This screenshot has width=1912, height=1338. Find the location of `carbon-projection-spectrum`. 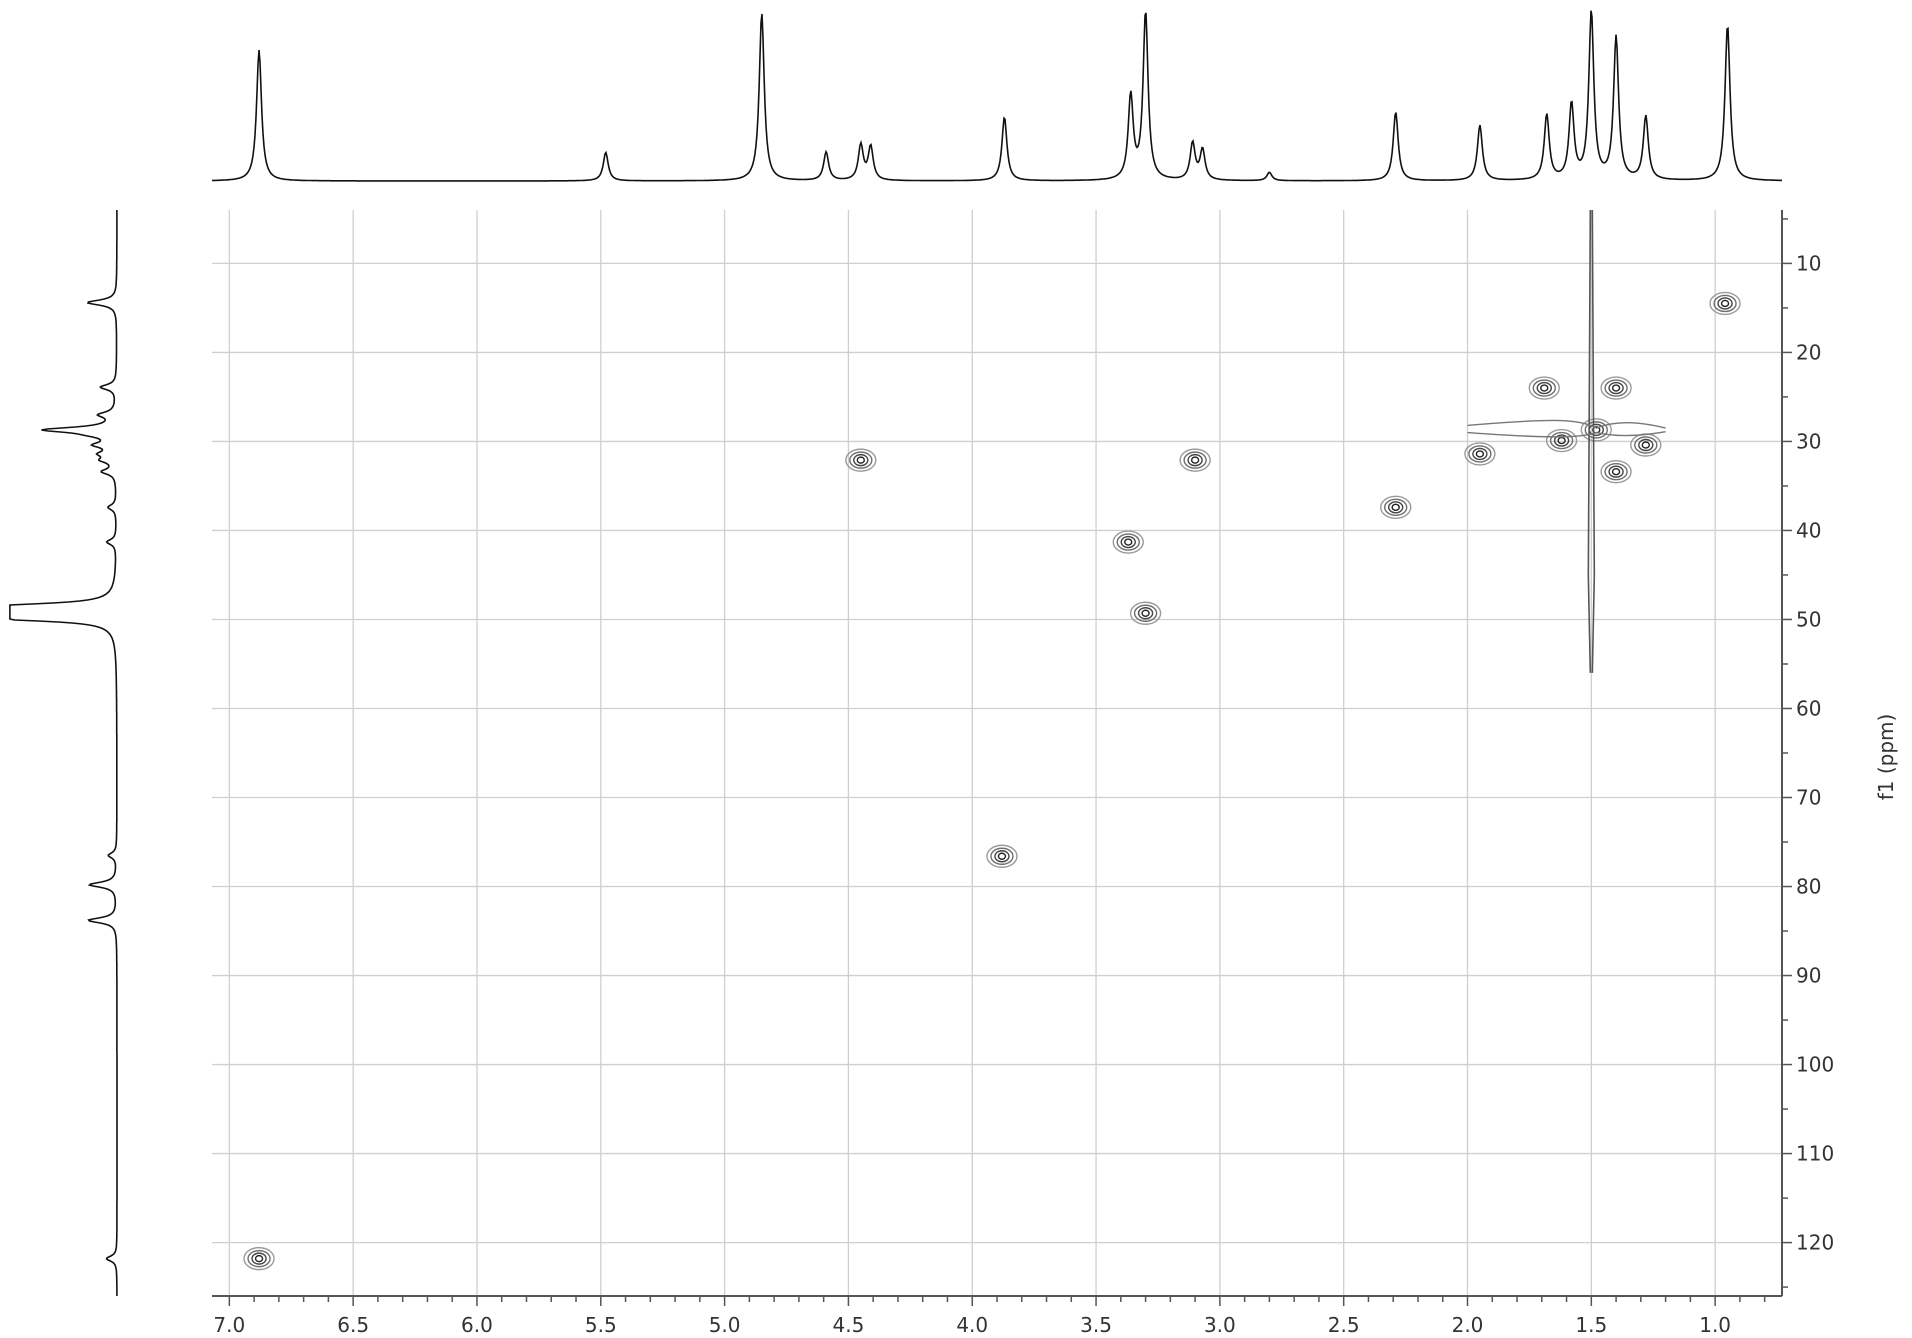

carbon-projection-spectrum is located at coordinates (63, 753).